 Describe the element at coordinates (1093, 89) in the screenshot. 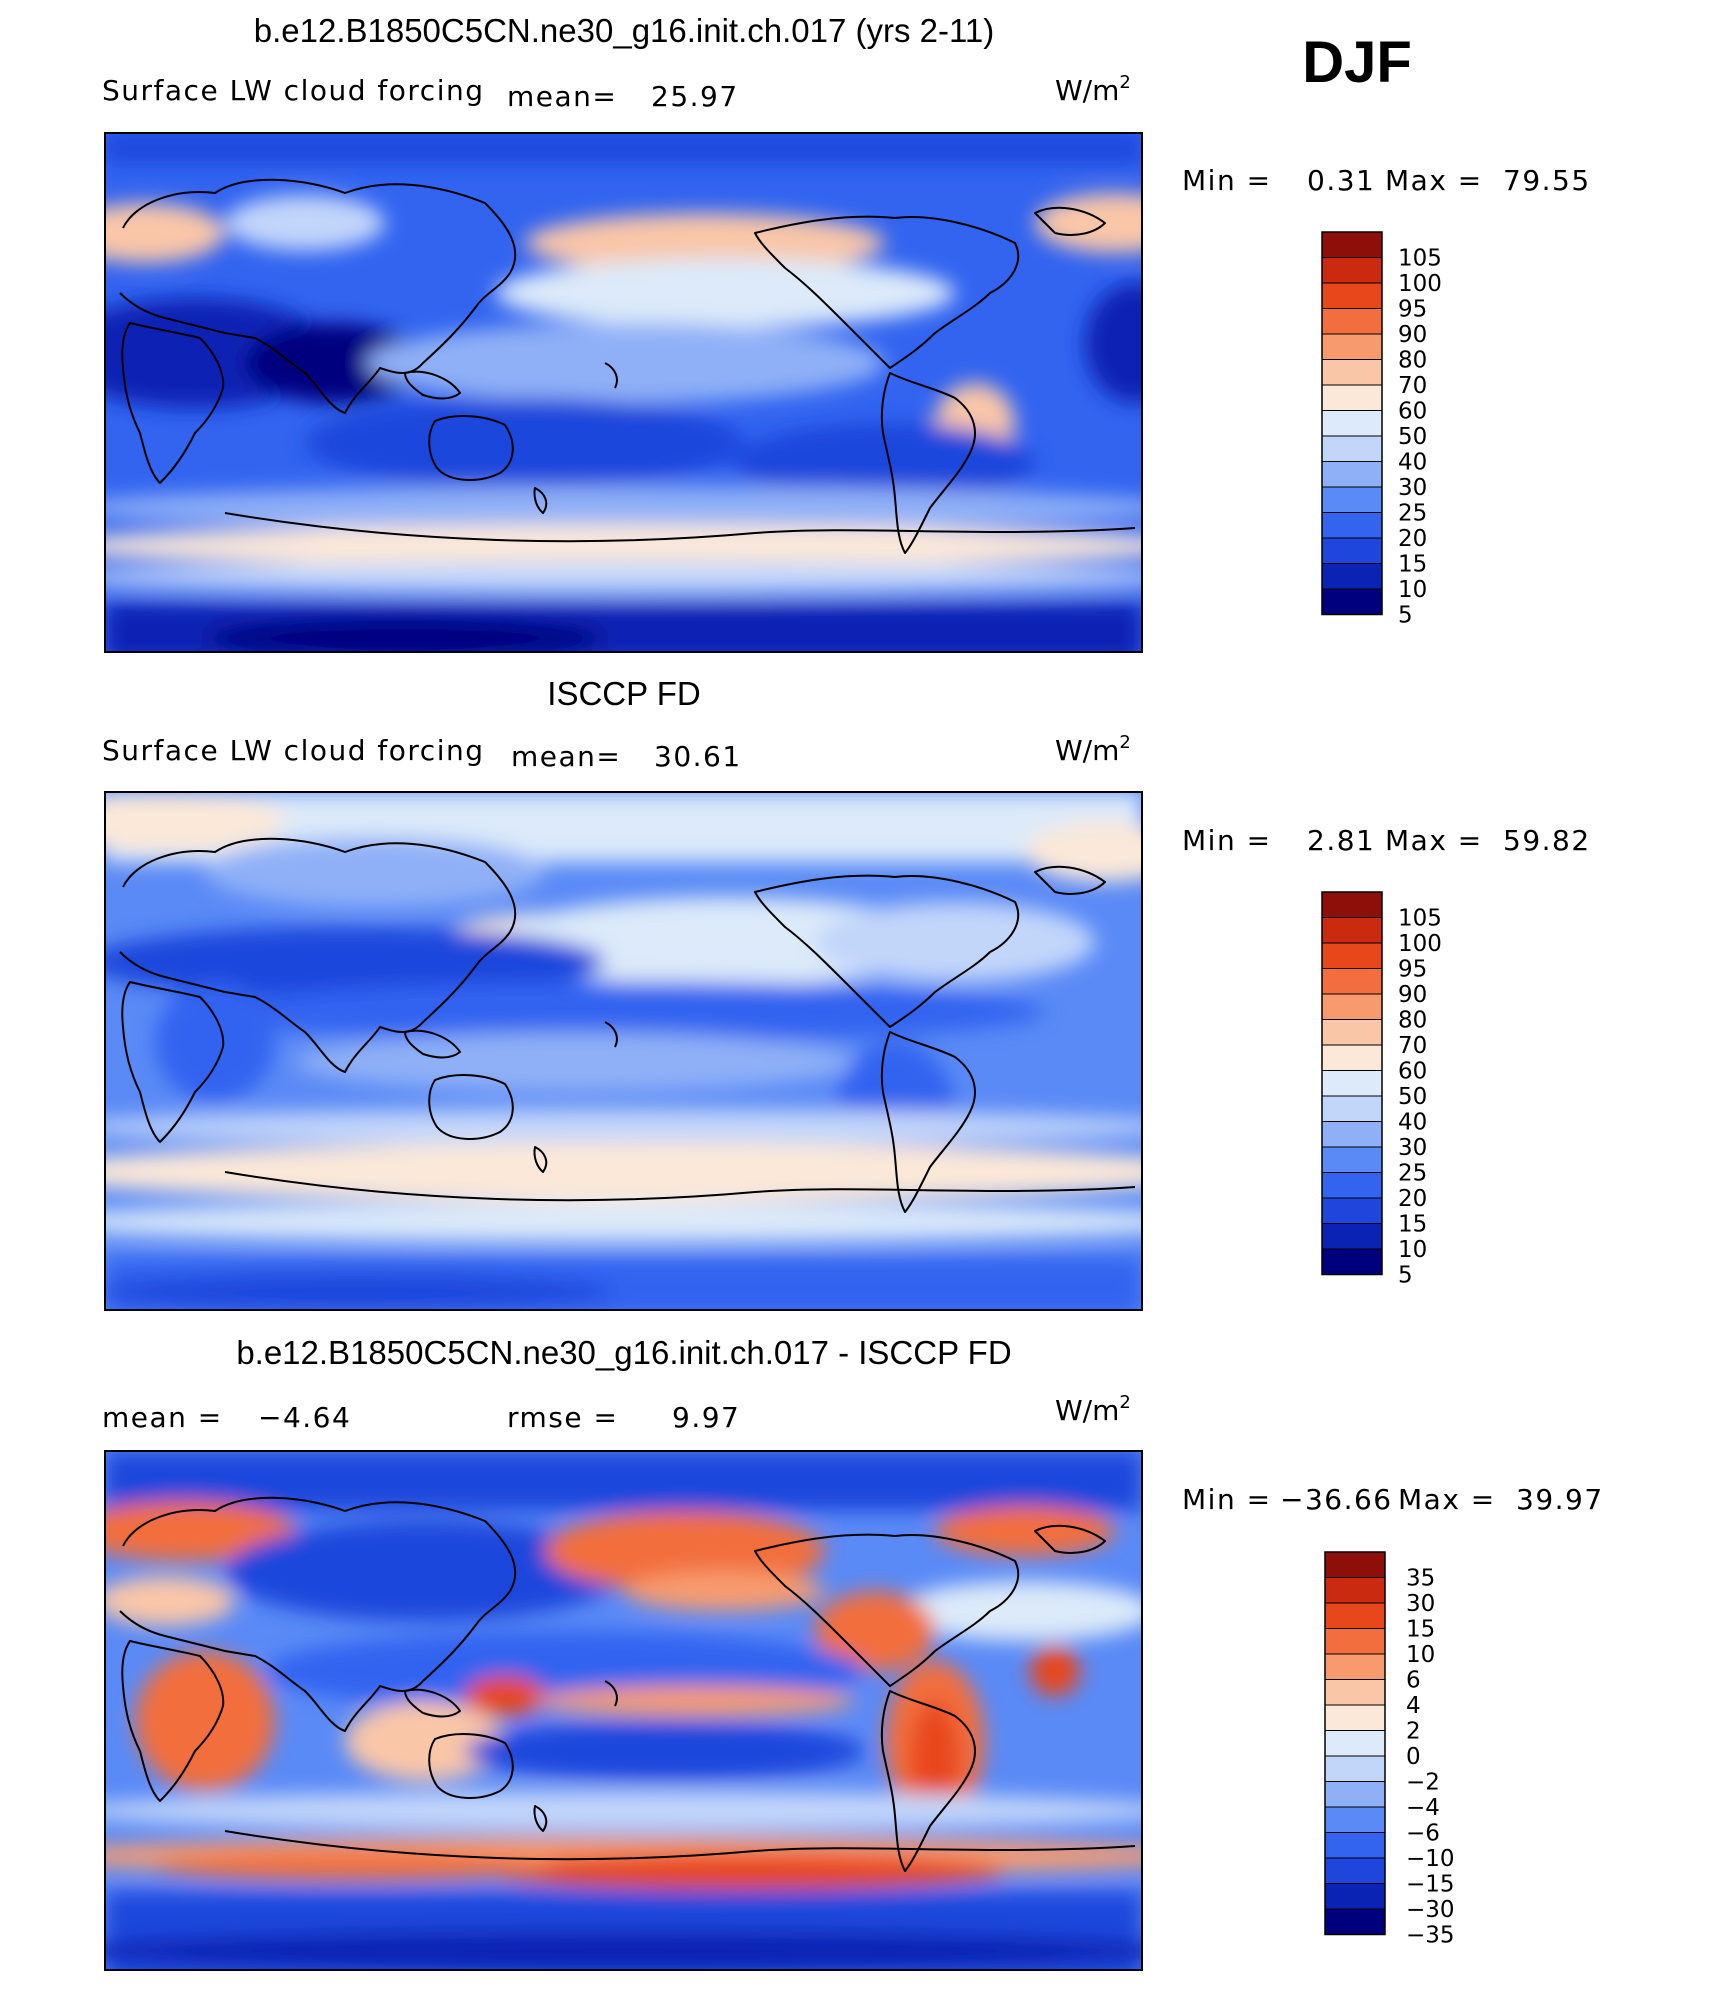

I see `panel1-units: W/m2` at that location.